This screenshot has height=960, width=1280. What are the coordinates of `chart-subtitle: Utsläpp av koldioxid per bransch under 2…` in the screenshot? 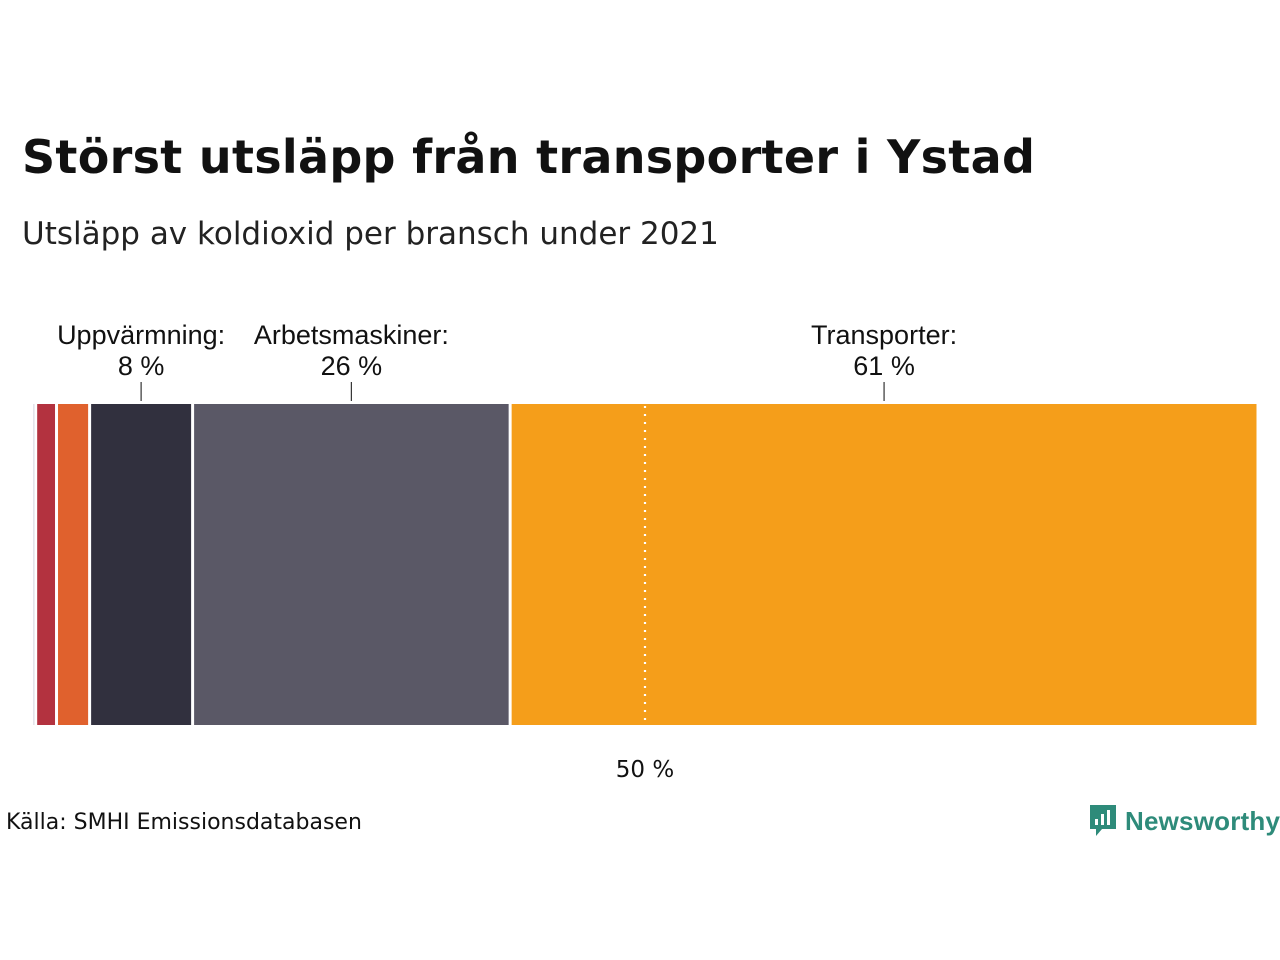 It's located at (370, 234).